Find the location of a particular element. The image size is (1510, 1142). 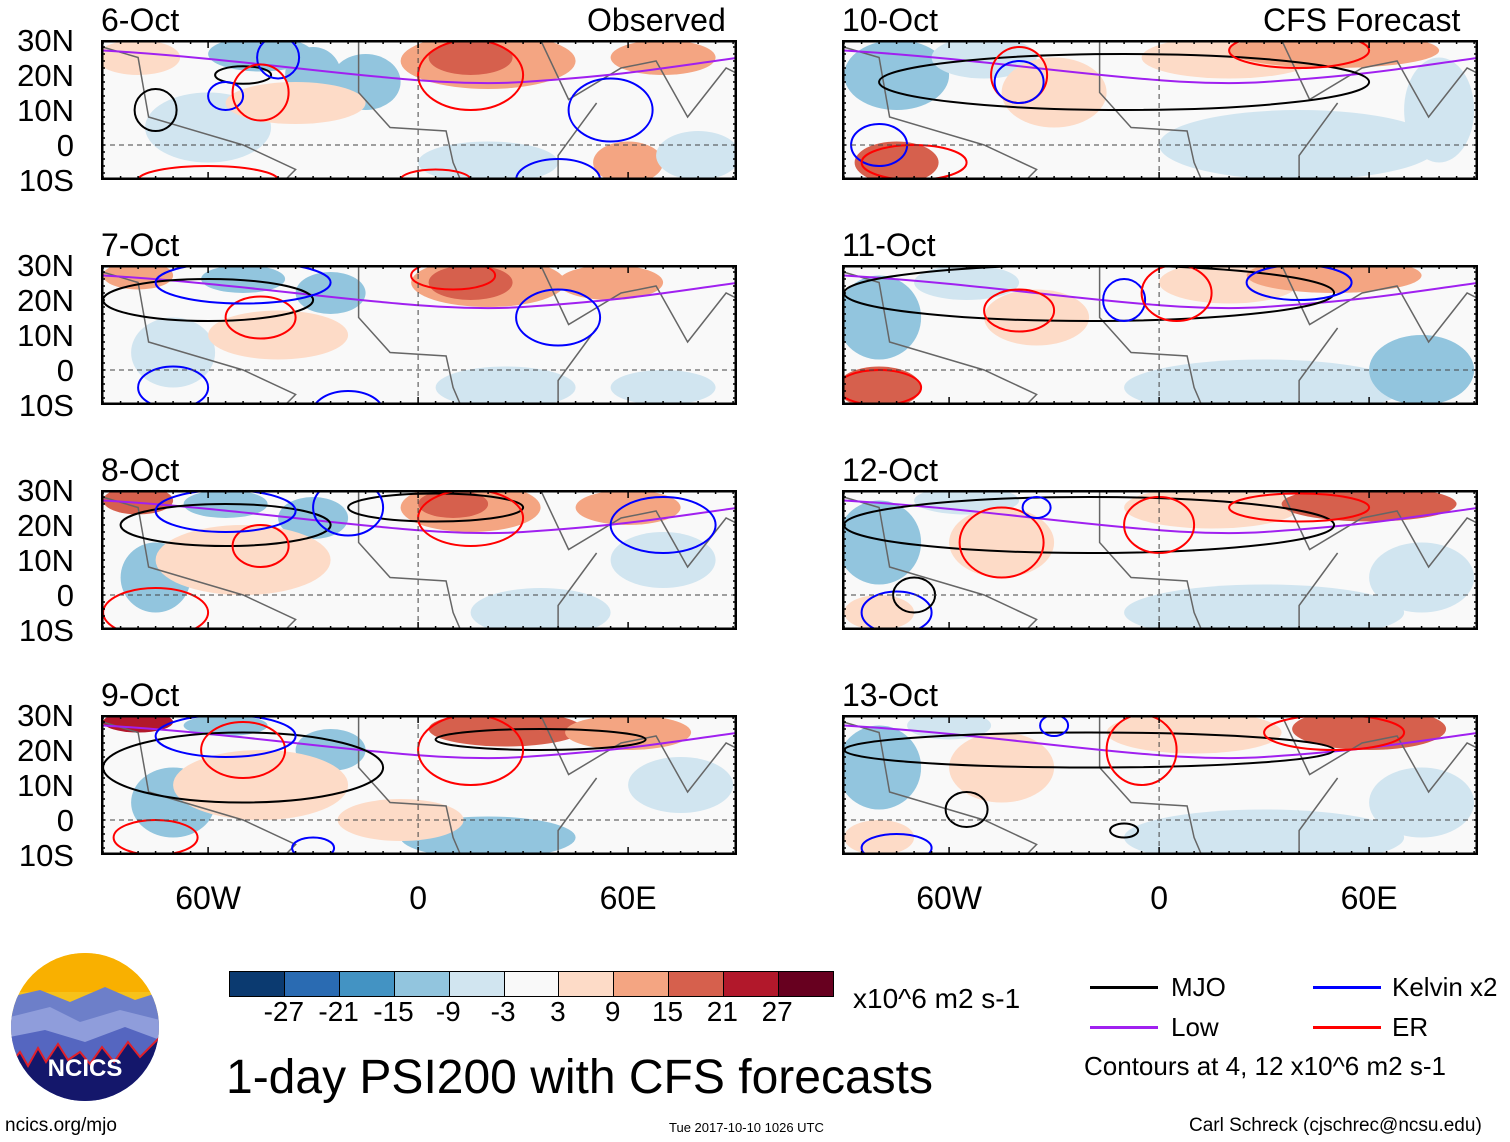

colorbar-label: -3 is located at coordinates (503, 1011).